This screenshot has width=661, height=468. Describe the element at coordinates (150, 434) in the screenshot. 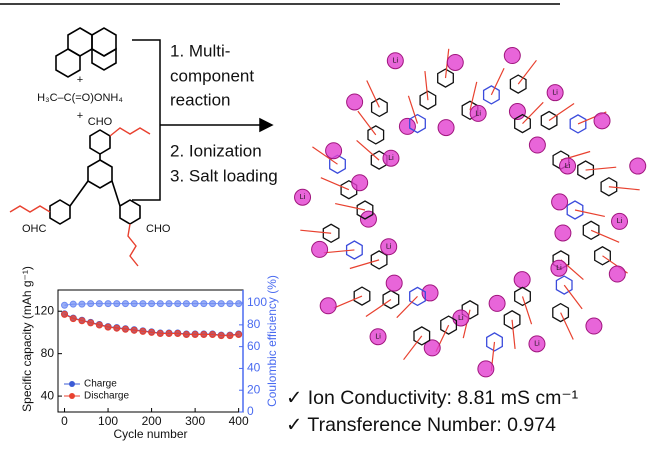

I see `x-axis-label: Cycle number` at that location.